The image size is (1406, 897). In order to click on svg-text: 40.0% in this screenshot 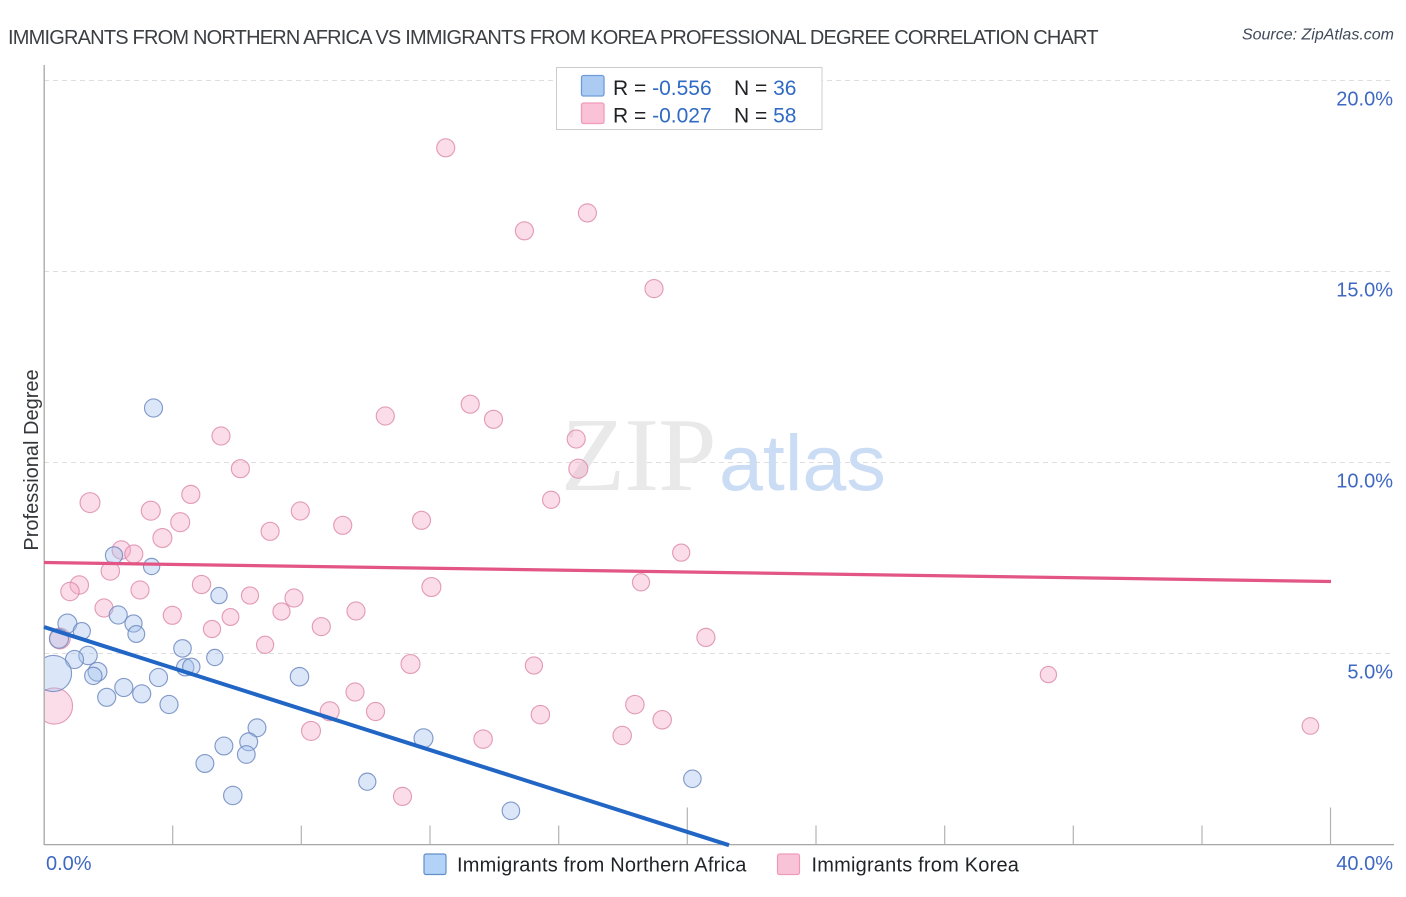, I will do `click(1364, 864)`.